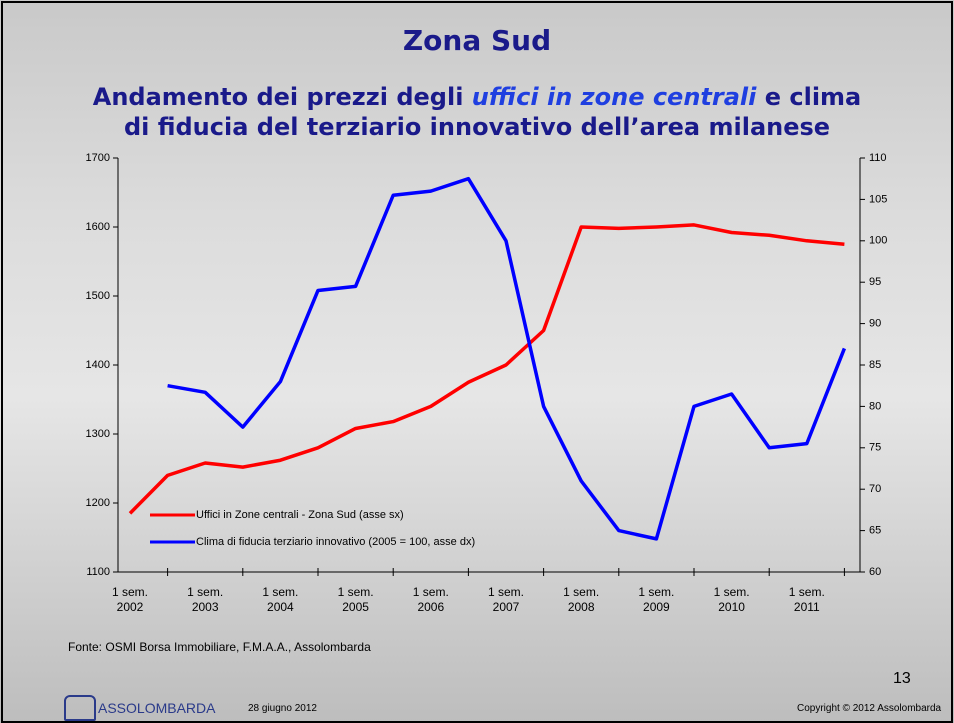 The image size is (954, 723). I want to click on x-tick-label: 1 sem. 2004, so click(280, 599).